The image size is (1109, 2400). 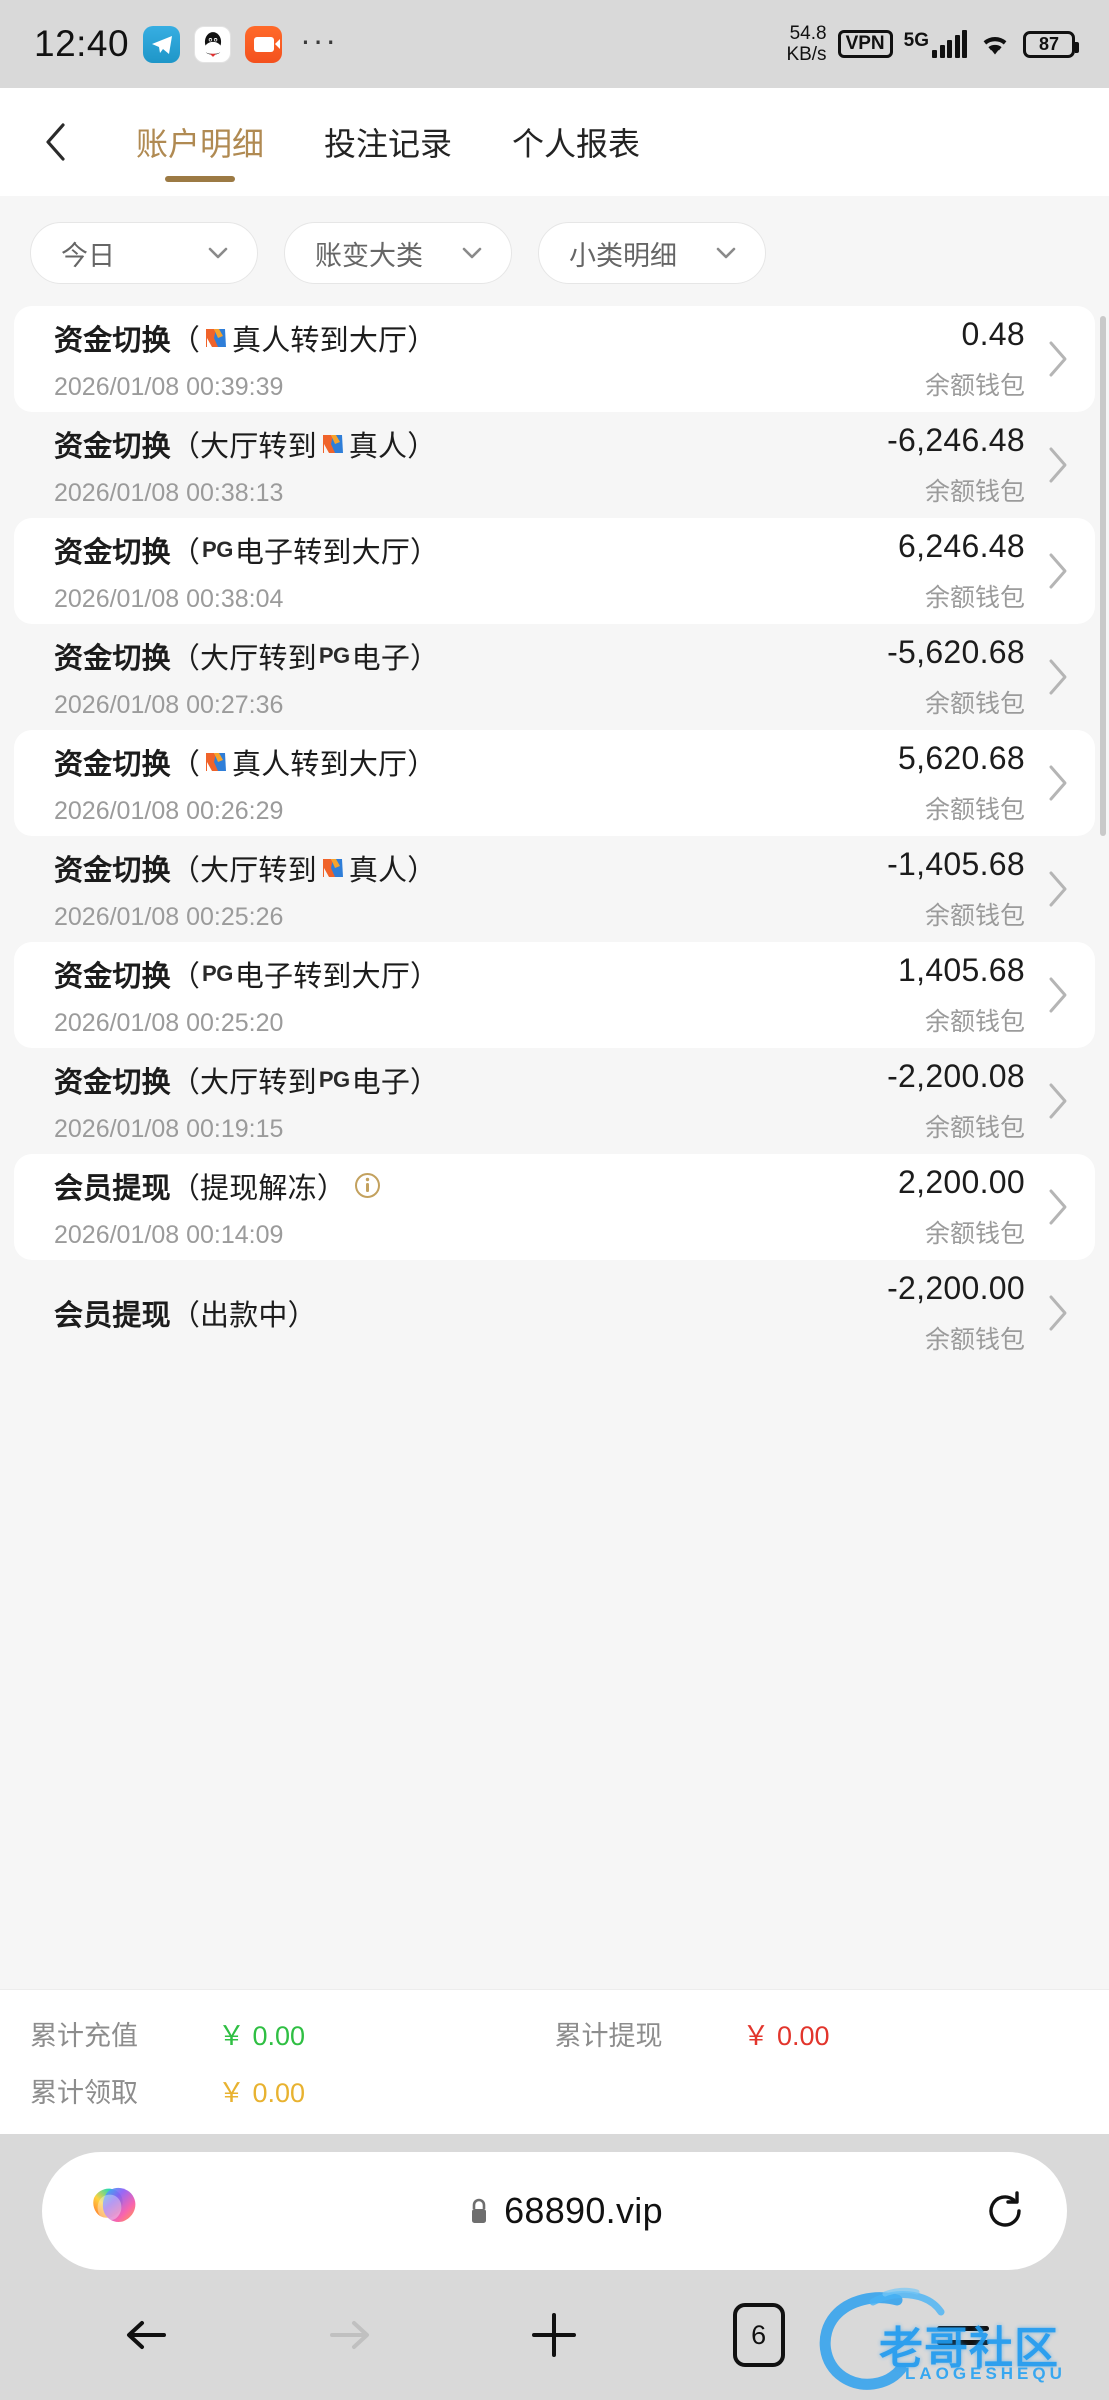 I want to click on arrow-right-icon, so click(x=350, y=2335).